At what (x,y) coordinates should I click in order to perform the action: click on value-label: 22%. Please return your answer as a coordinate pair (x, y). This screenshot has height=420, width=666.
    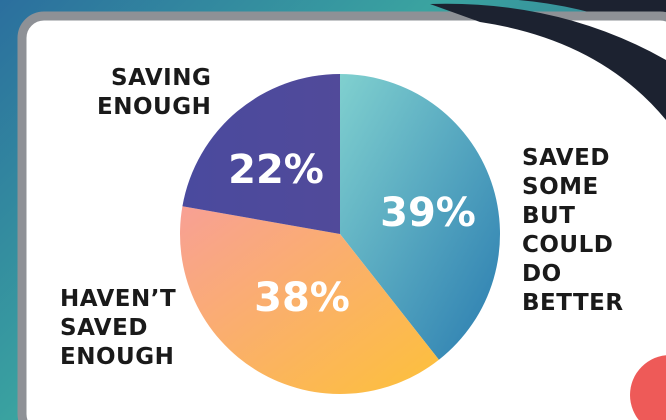
    Looking at the image, I should click on (276, 170).